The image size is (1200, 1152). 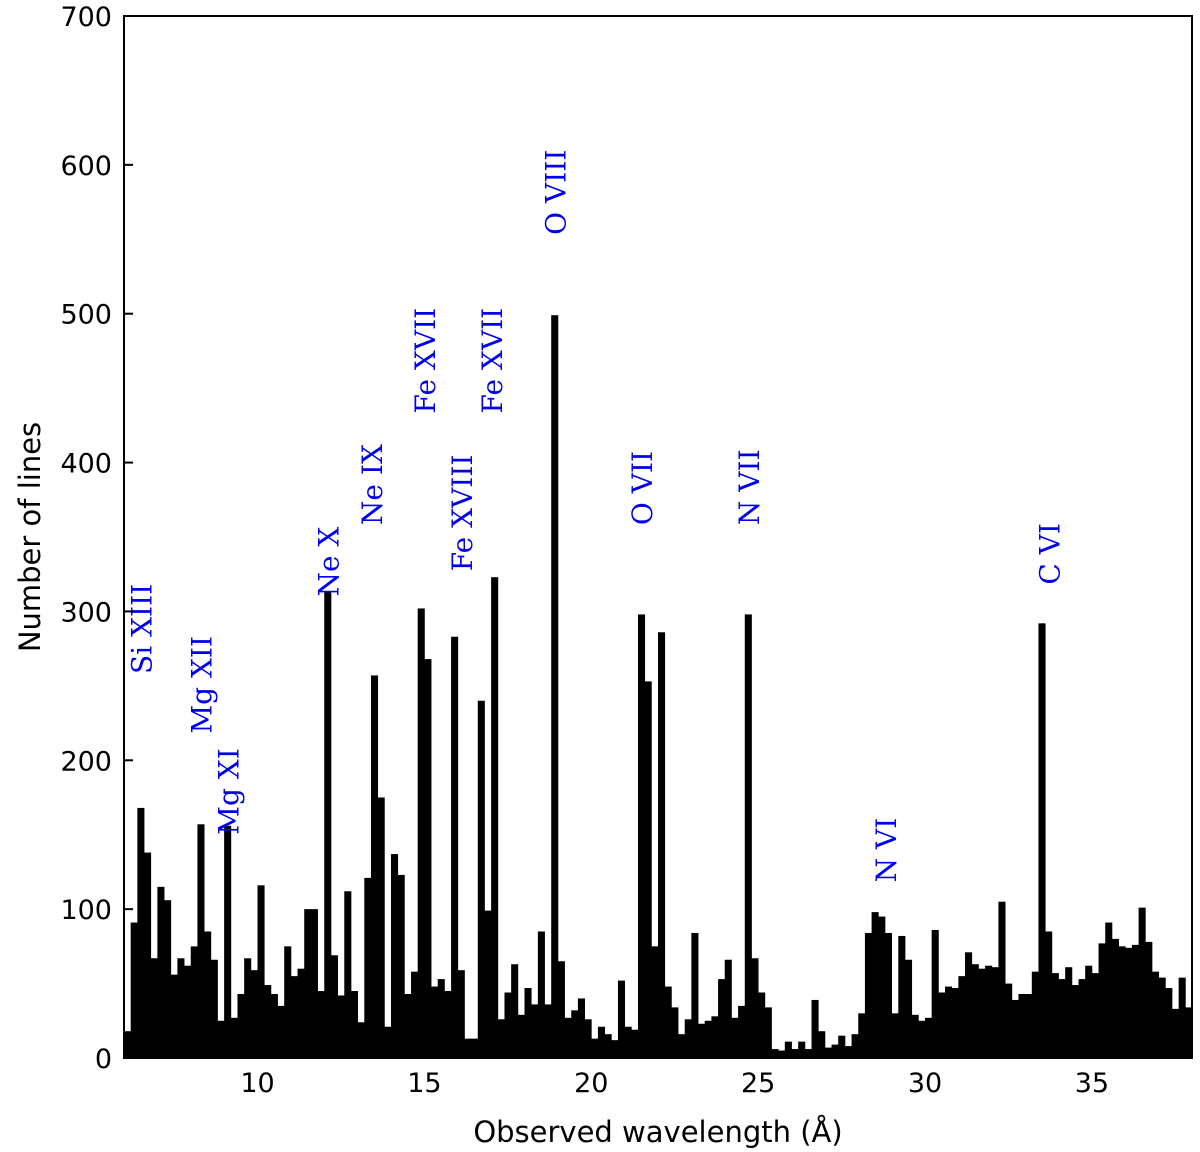 I want to click on ion-label: Fe XVIII, so click(x=462, y=513).